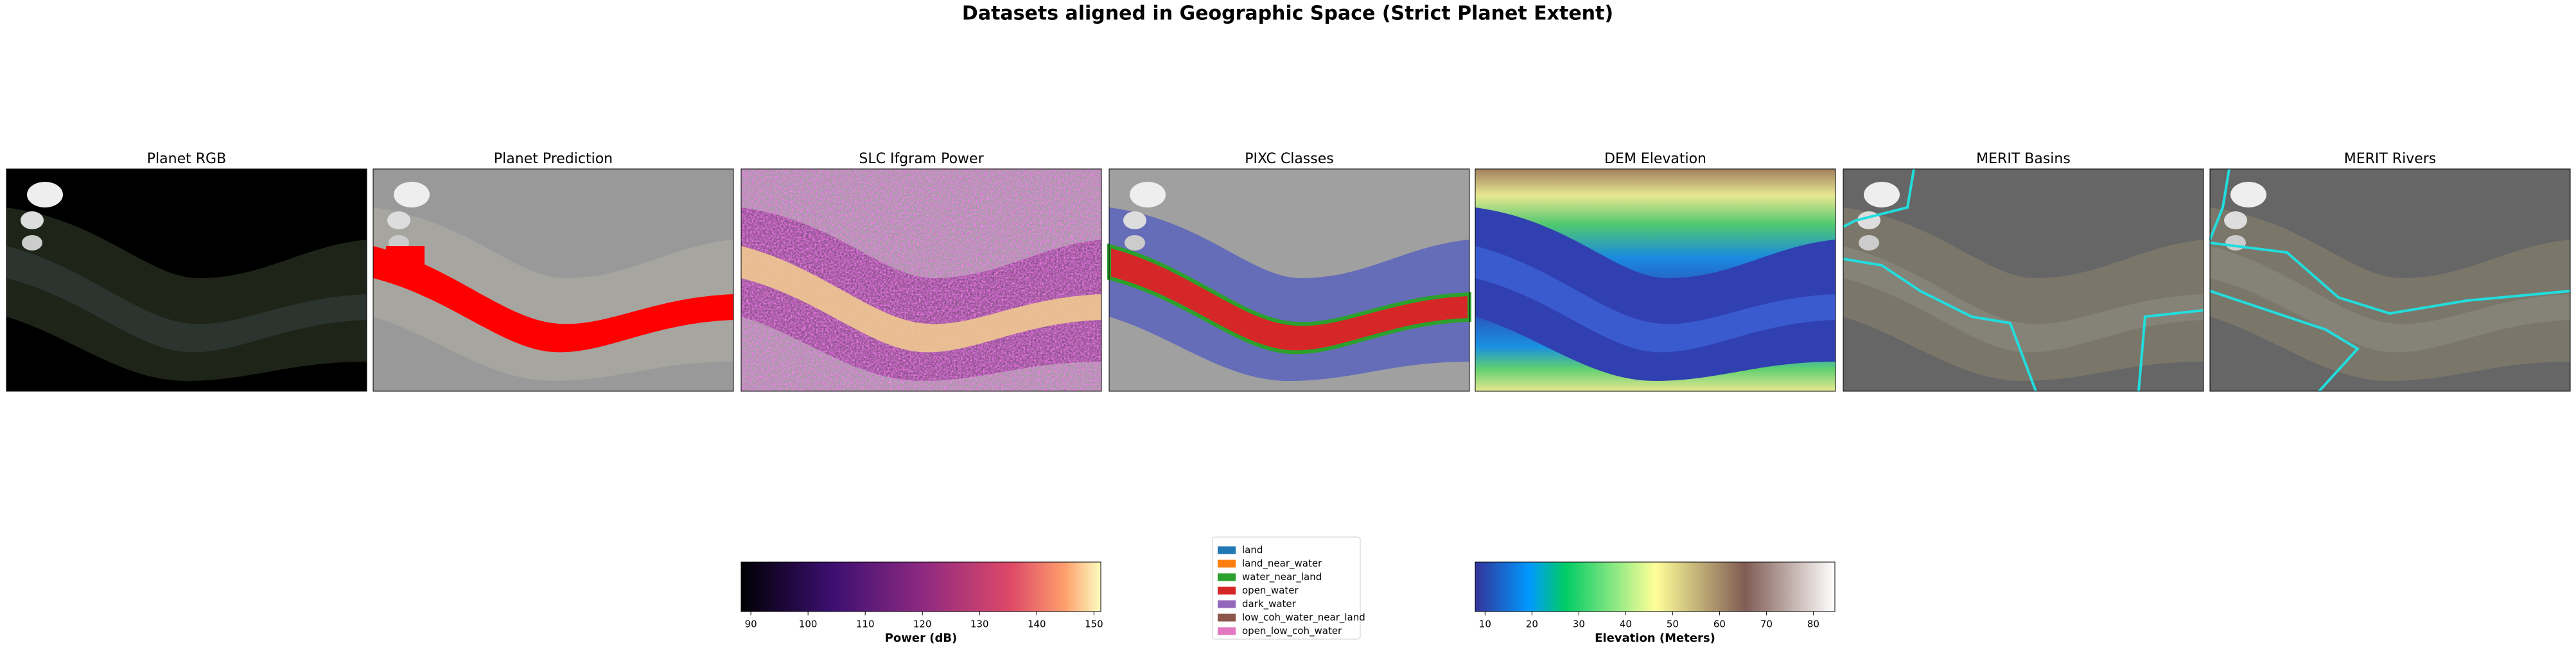  I want to click on panel-title: Planet RGB, so click(186, 159).